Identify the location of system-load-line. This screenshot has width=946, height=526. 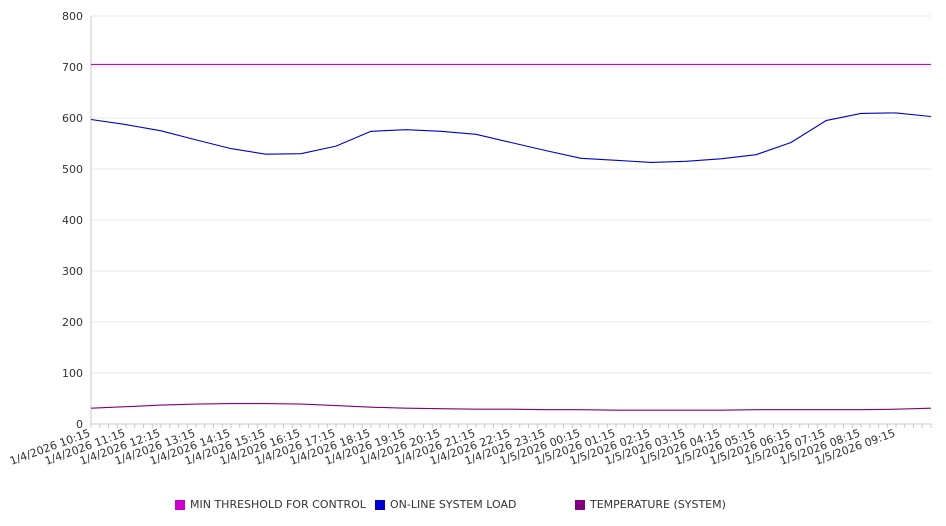
(511, 137).